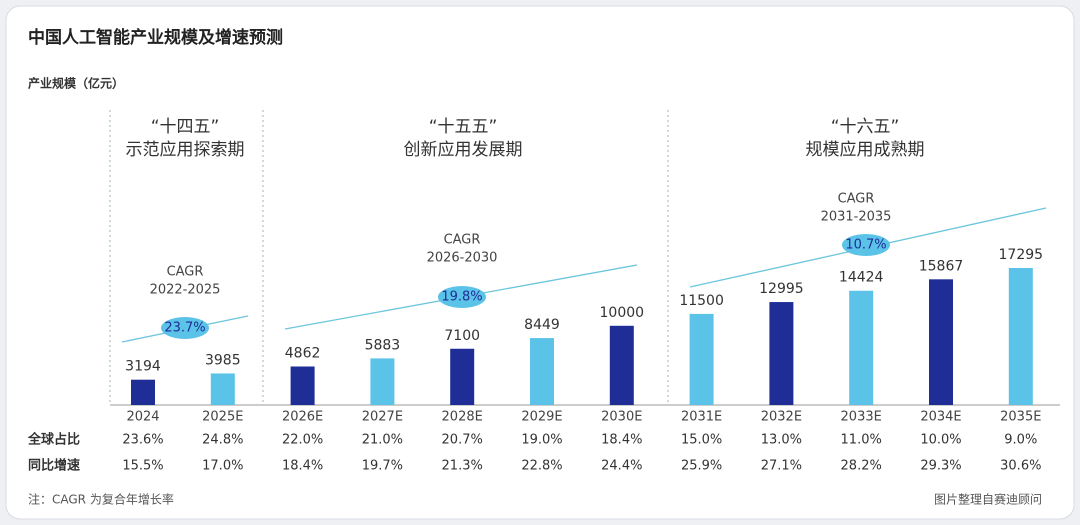  I want to click on source: 图片整理自赛迪顾问, so click(988, 499).